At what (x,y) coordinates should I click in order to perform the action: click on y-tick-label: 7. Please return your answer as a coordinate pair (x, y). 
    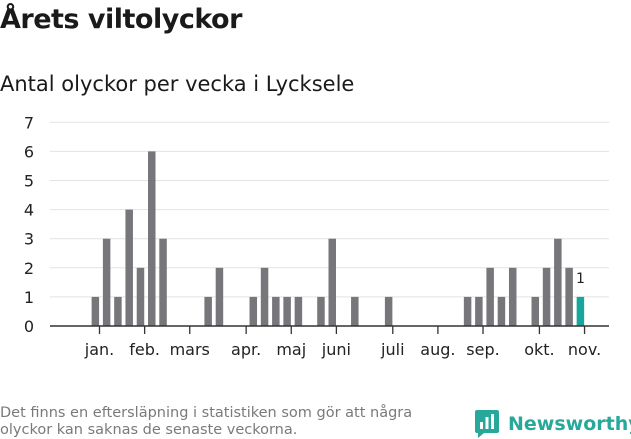
    Looking at the image, I should click on (29, 122).